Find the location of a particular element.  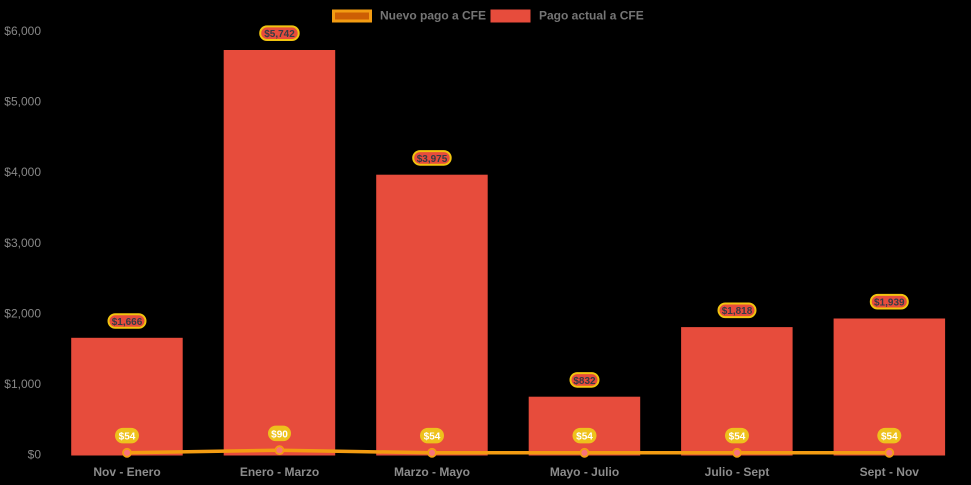

svg-text: $832 is located at coordinates (584, 381).